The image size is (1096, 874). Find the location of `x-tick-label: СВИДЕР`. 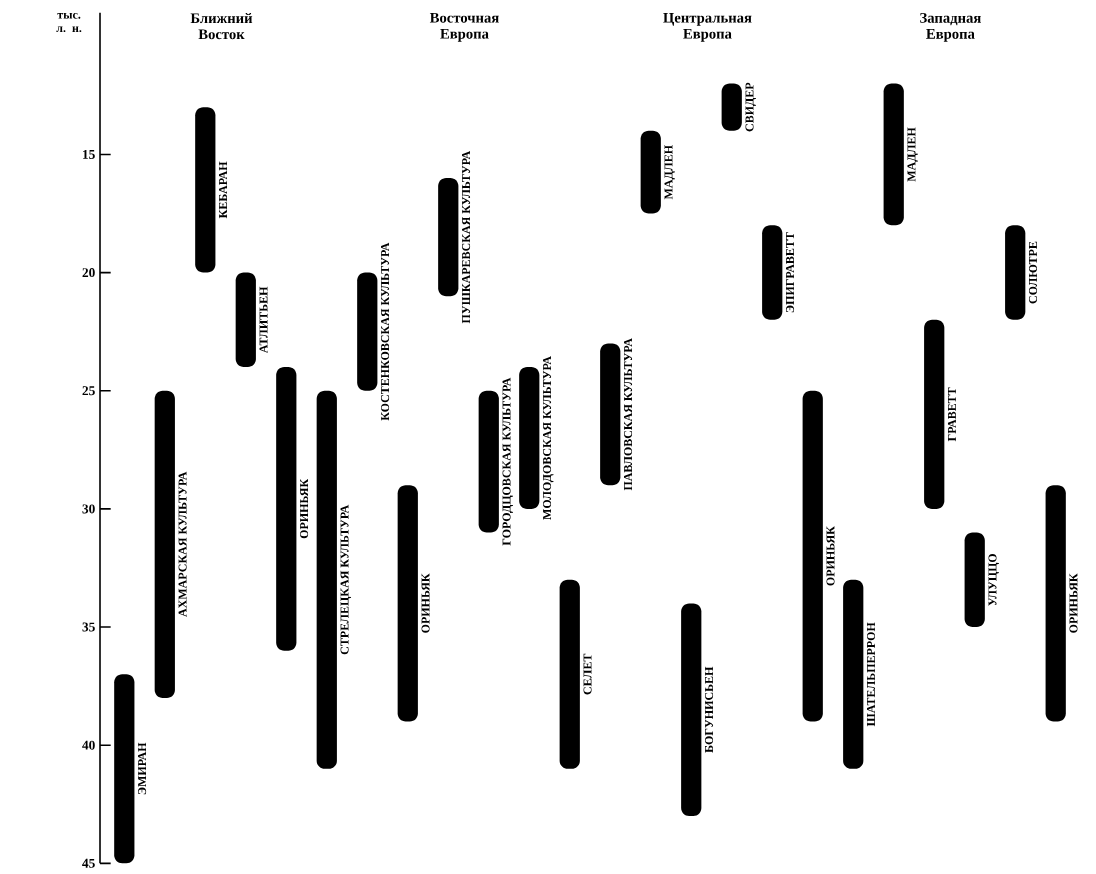

x-tick-label: СВИДЕР is located at coordinates (750, 107).